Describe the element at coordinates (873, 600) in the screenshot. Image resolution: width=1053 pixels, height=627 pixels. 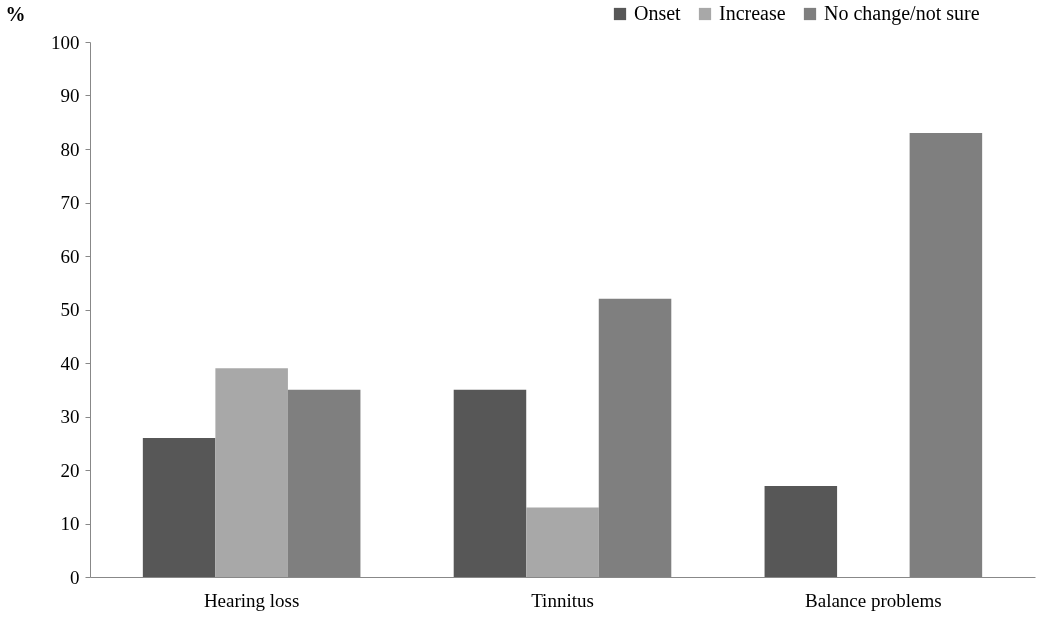
I see `x-tick-label: Balance problems` at that location.